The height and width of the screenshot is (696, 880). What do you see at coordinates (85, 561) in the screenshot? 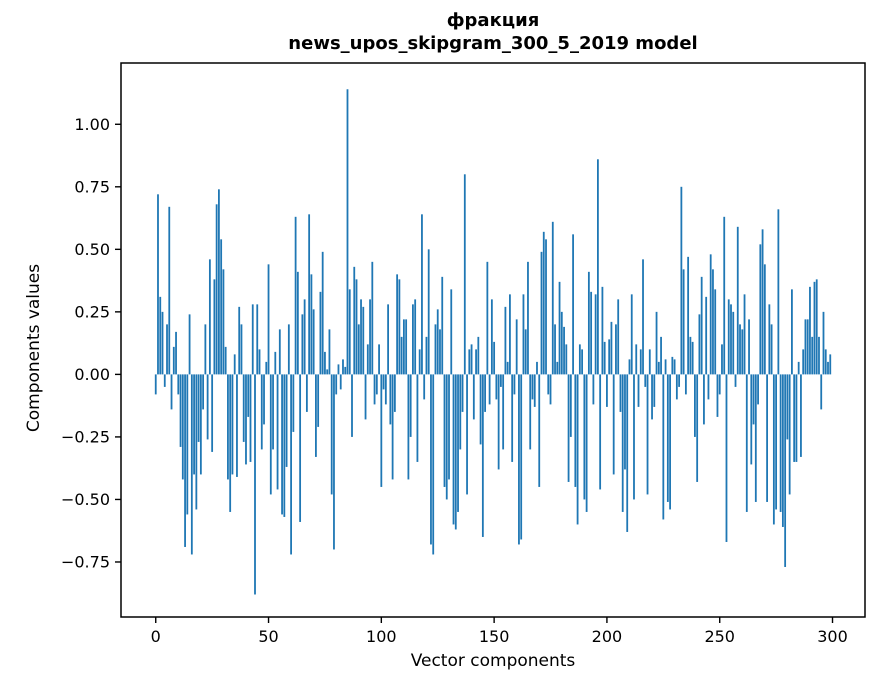
I see `y-tick-label: −0.75` at bounding box center [85, 561].